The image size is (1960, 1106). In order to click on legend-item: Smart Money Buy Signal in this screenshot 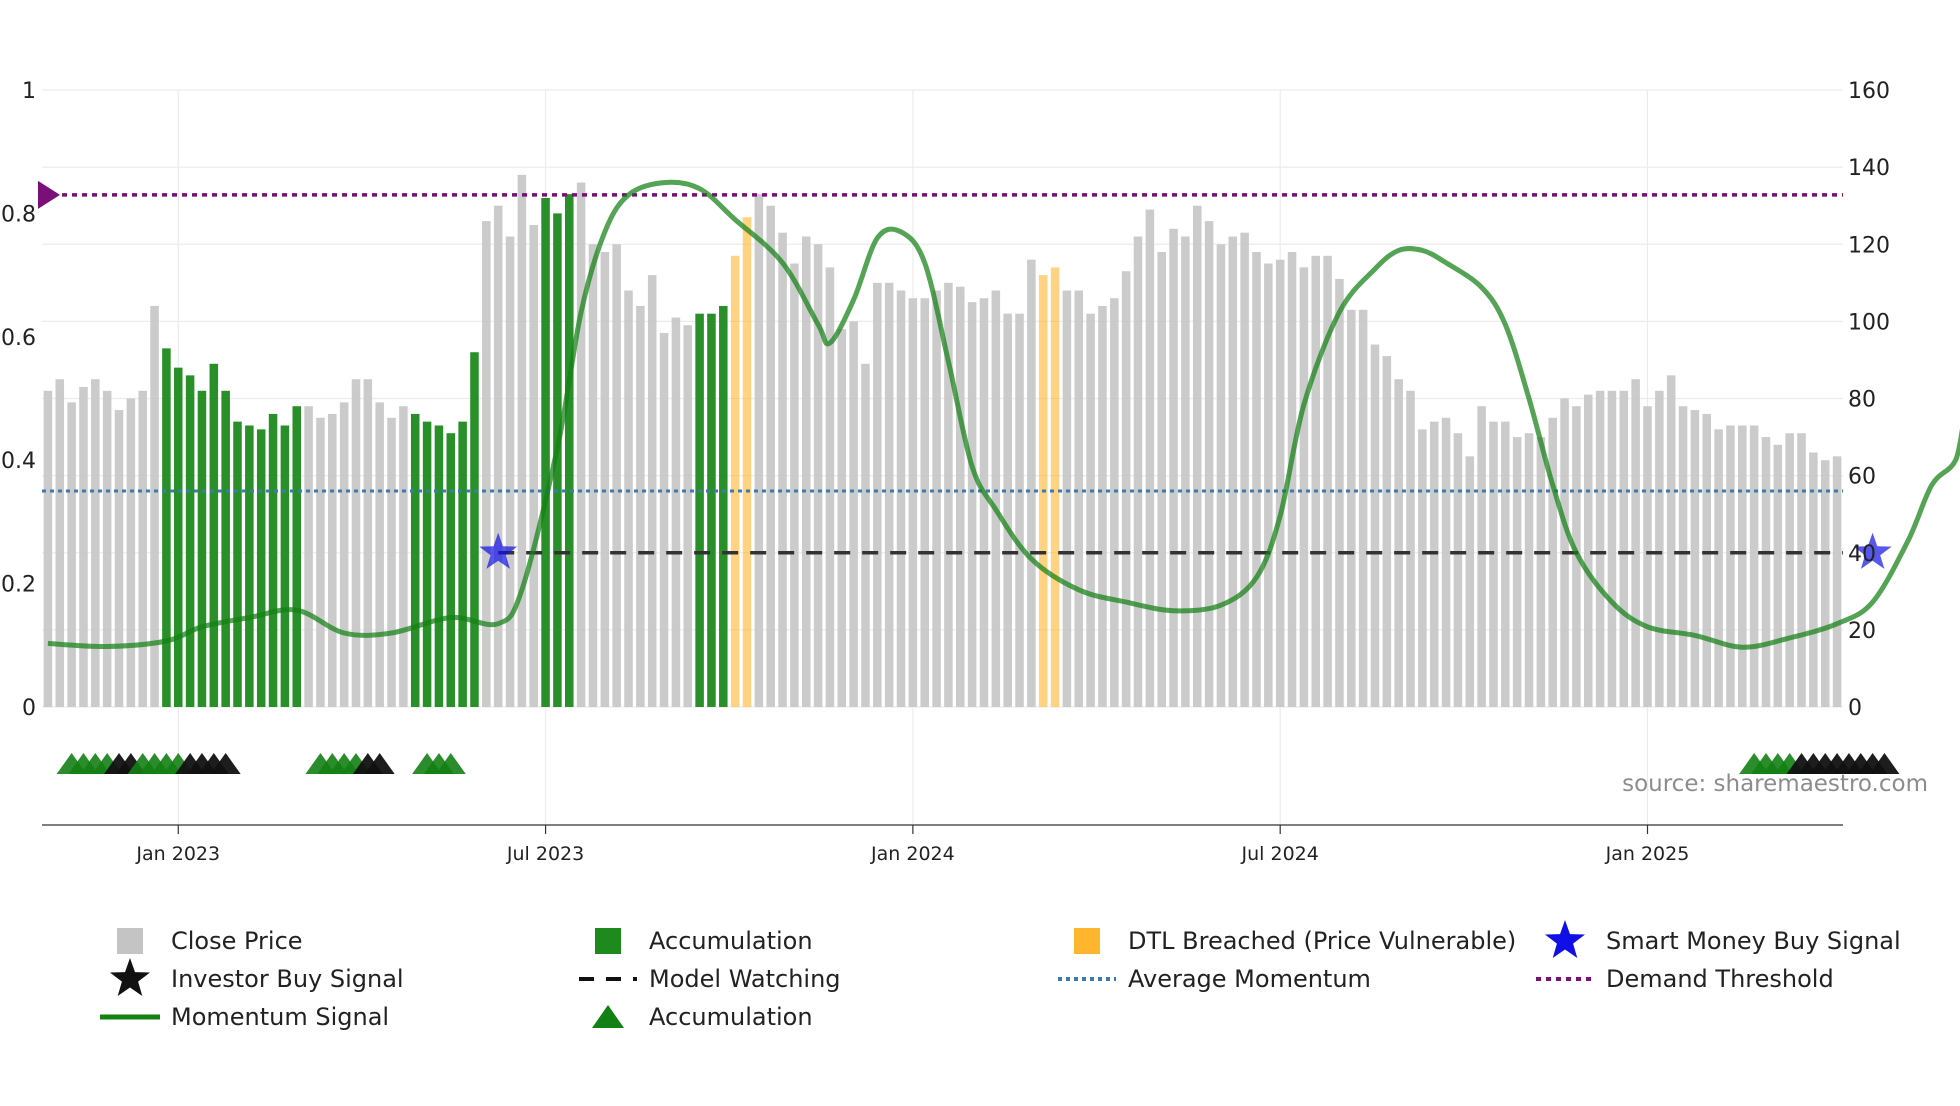, I will do `click(1723, 939)`.